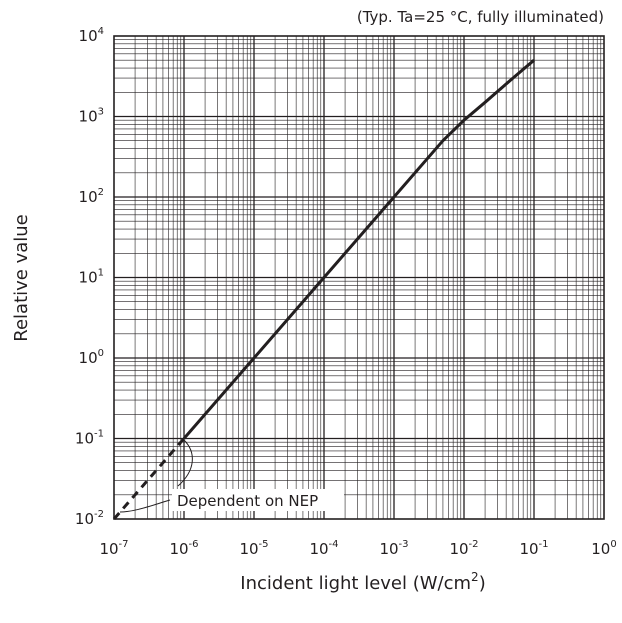 The height and width of the screenshot is (623, 622). I want to click on y-tick-label: 10³, so click(91, 116).